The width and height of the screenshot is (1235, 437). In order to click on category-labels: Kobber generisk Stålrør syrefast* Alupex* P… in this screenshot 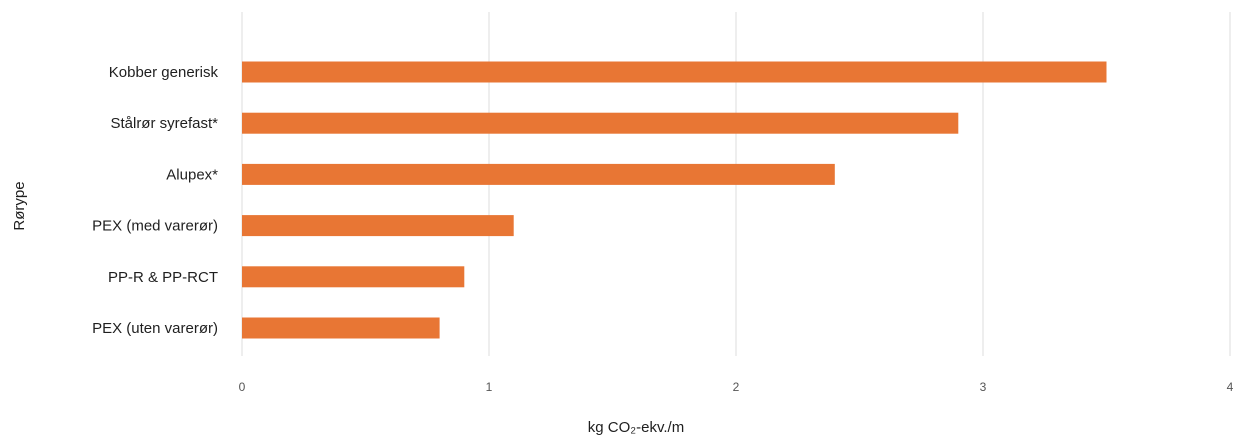, I will do `click(155, 200)`.